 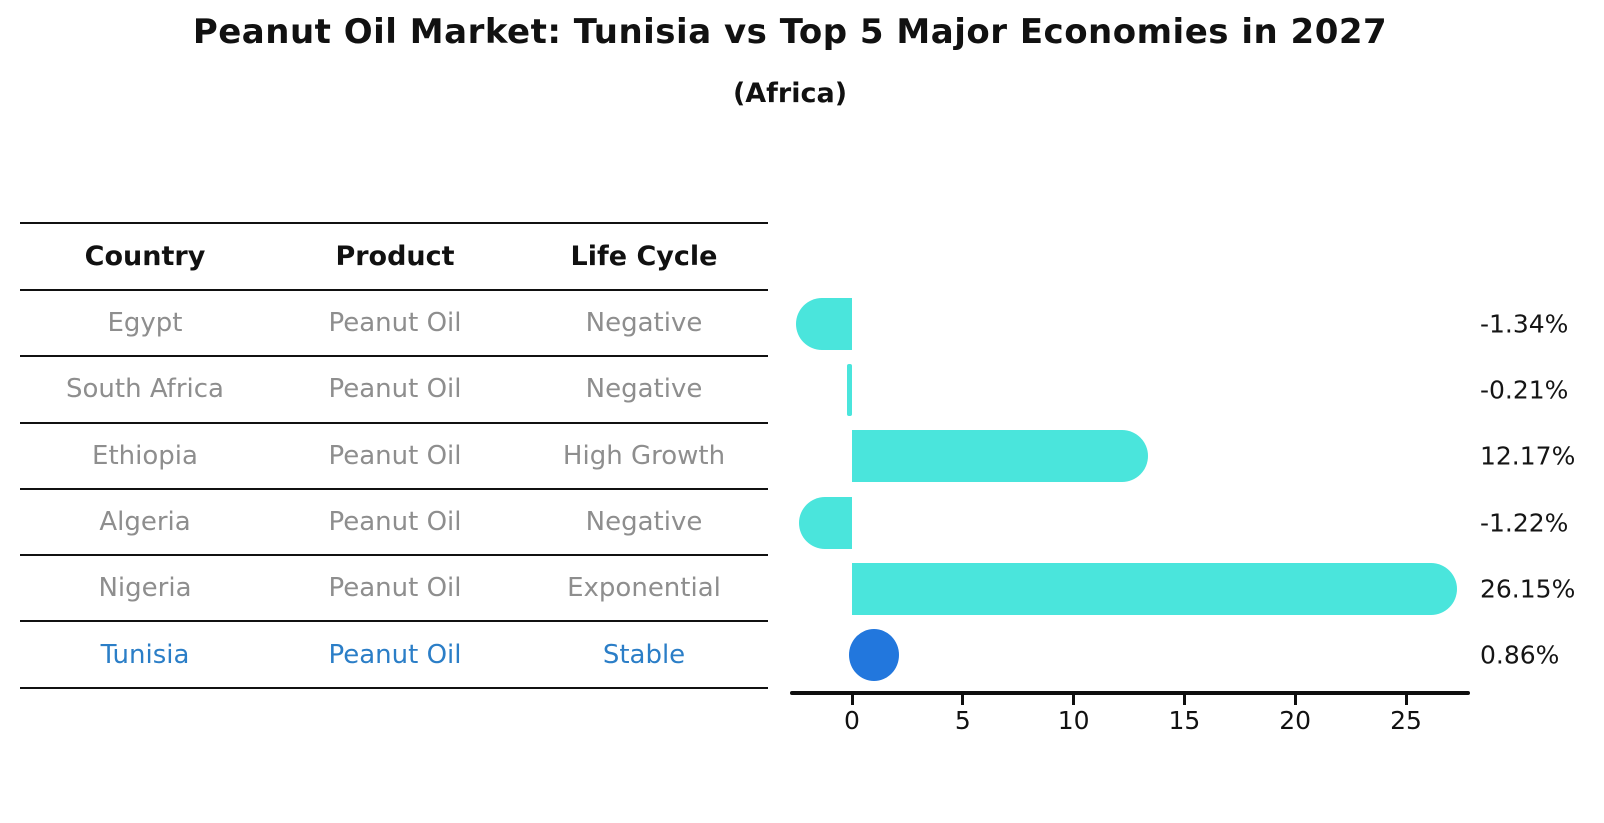 What do you see at coordinates (874, 655) in the screenshot?
I see `bar-tunisia` at bounding box center [874, 655].